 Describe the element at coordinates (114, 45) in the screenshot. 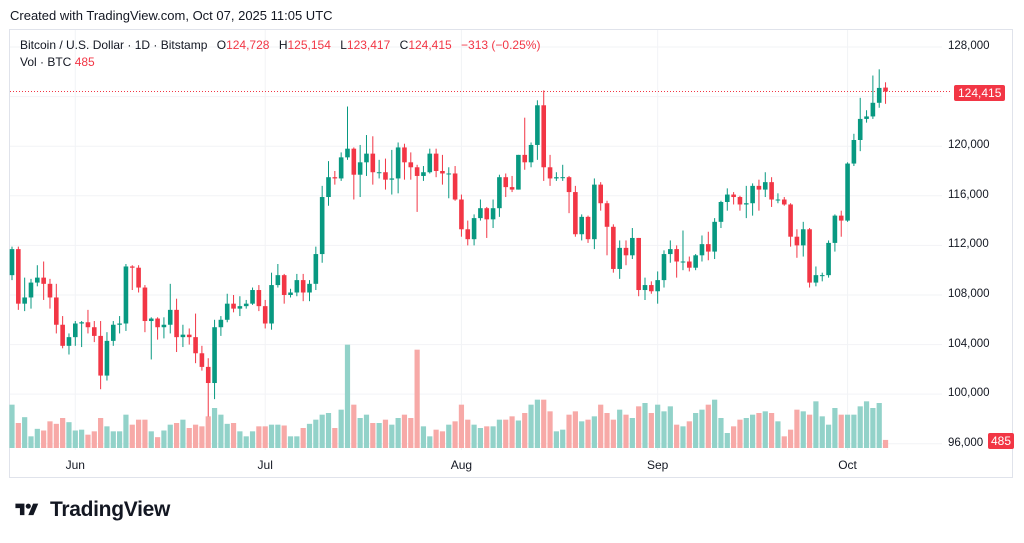

I see `legend-symbol: Bitcoin / U.S. Dollar · 1D · Bitstamp` at that location.